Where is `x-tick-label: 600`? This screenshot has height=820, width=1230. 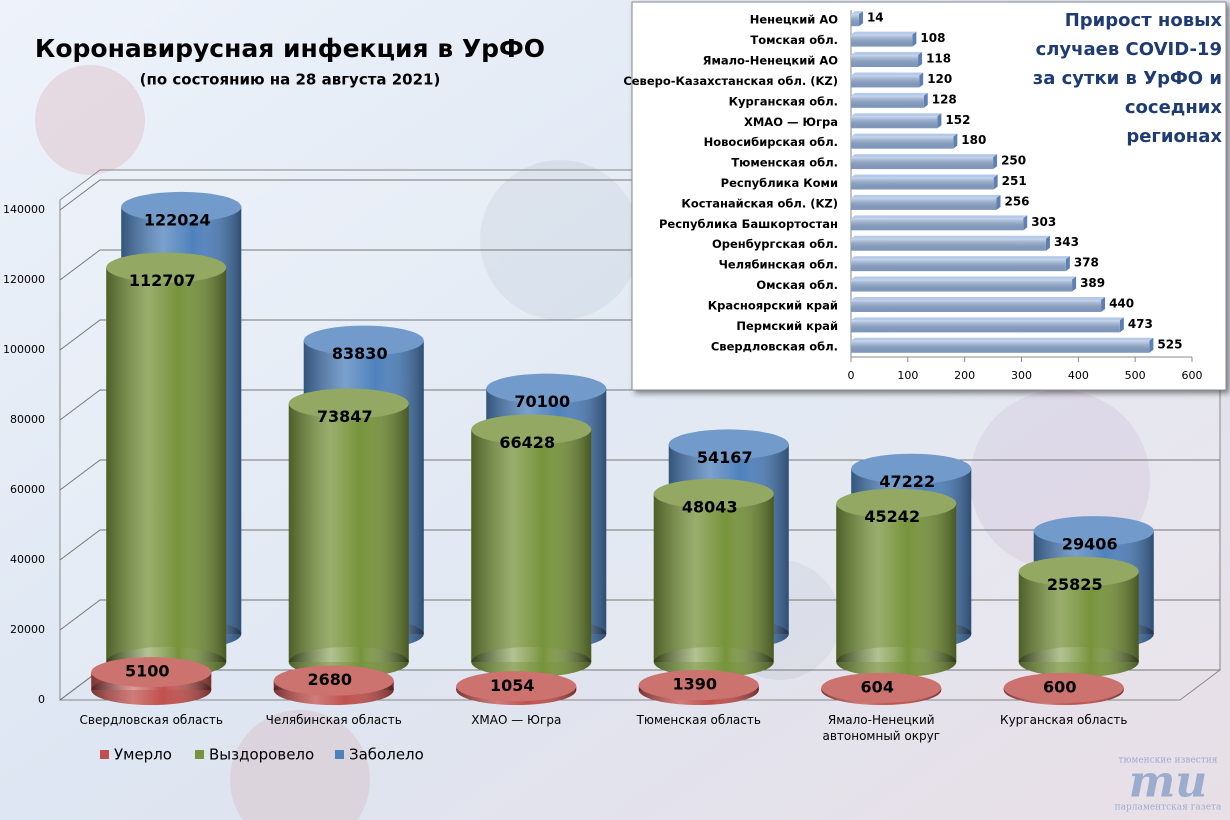 x-tick-label: 600 is located at coordinates (1192, 375).